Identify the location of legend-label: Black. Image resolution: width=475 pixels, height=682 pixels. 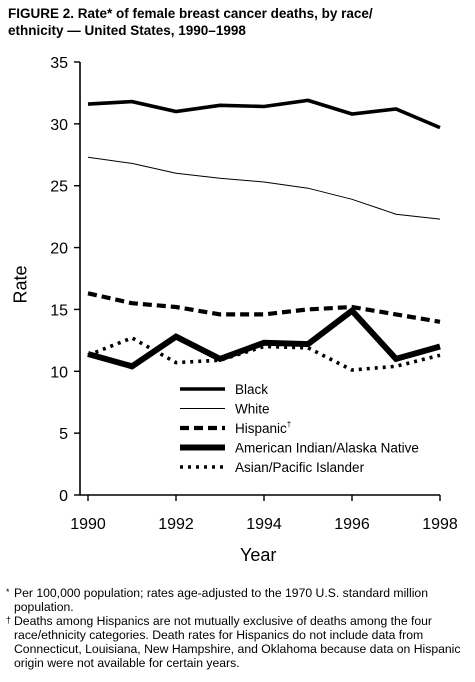
(251, 389).